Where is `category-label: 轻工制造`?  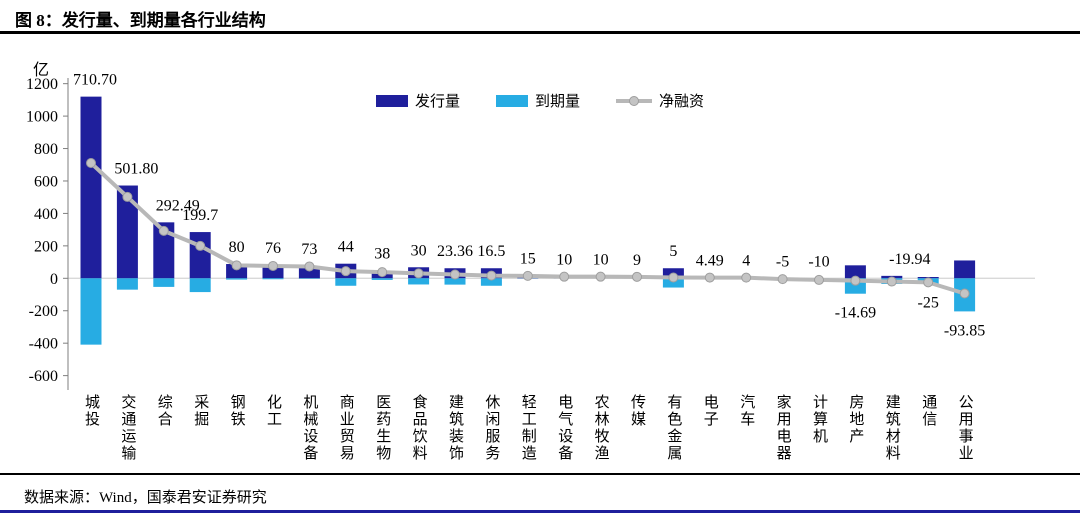 category-label: 轻工制造 is located at coordinates (527, 428).